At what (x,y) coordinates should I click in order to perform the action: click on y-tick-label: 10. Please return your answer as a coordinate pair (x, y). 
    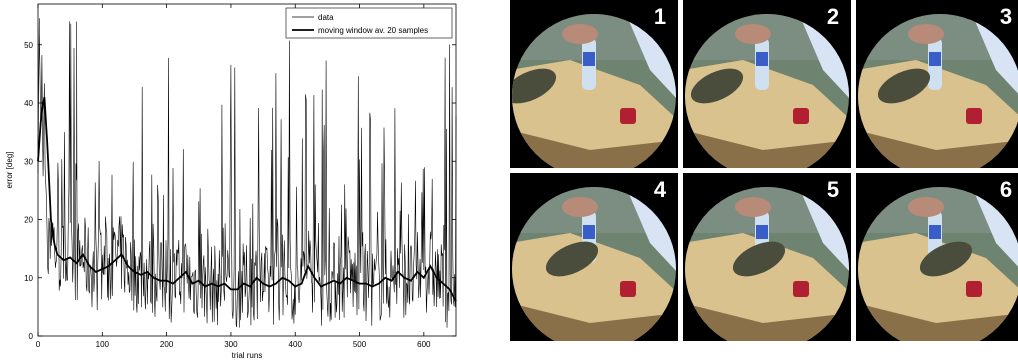
    Looking at the image, I should click on (28, 278).